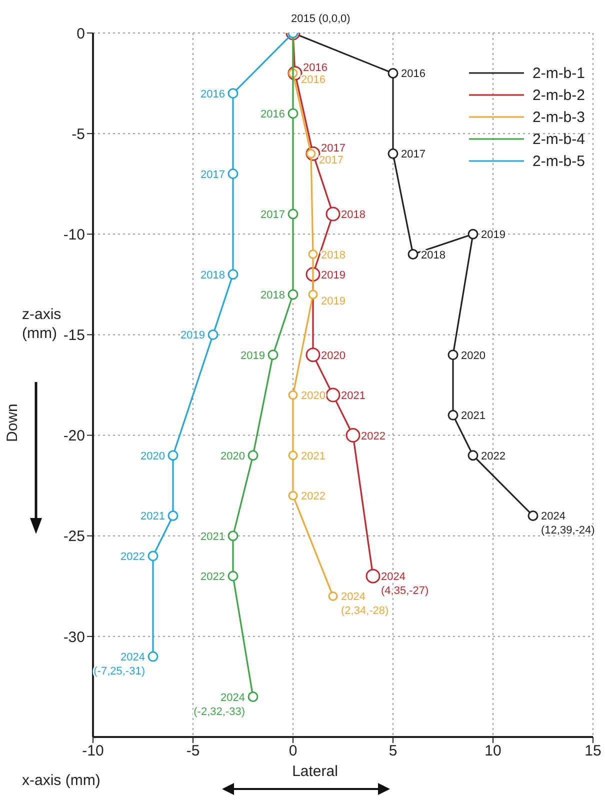 This screenshot has height=801, width=605. What do you see at coordinates (320, 19) in the screenshot?
I see `annotation: 2015 (0,0,0)` at bounding box center [320, 19].